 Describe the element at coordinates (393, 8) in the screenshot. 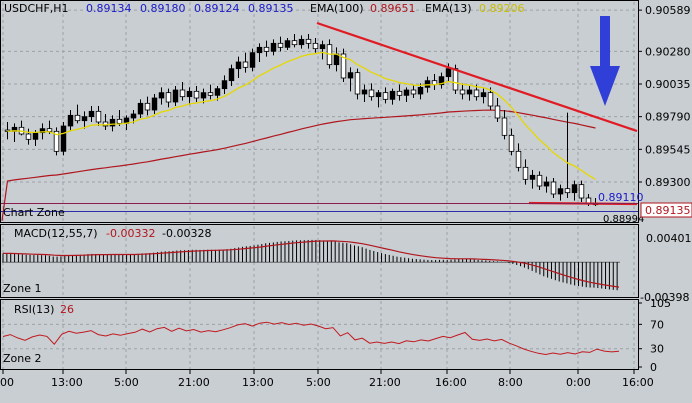

I see `header-ema100-value: 0.89651` at that location.